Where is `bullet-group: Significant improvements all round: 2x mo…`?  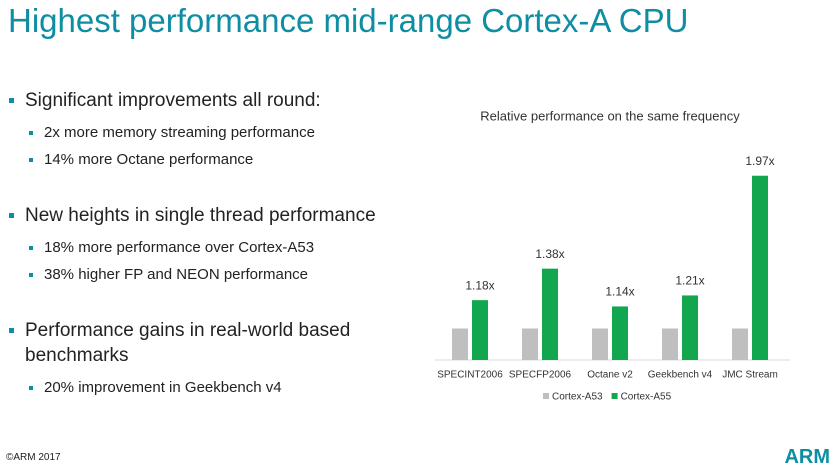 bullet-group: Significant improvements all round: 2x mo… is located at coordinates (208, 130).